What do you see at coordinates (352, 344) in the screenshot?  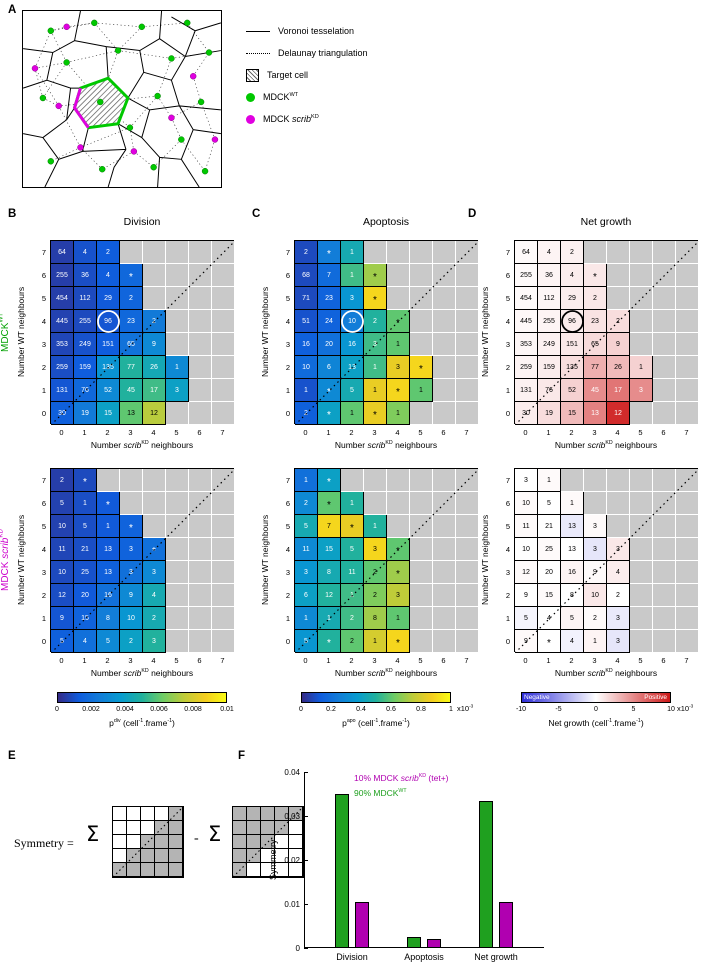 I see `heatmap-cell: 16` at bounding box center [352, 344].